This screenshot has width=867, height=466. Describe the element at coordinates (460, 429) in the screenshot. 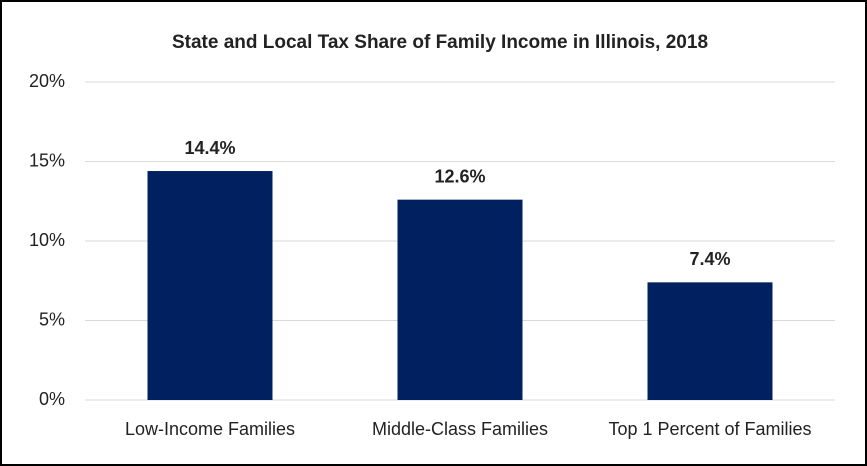

I see `x-tick-label: Middle-Class Families` at that location.